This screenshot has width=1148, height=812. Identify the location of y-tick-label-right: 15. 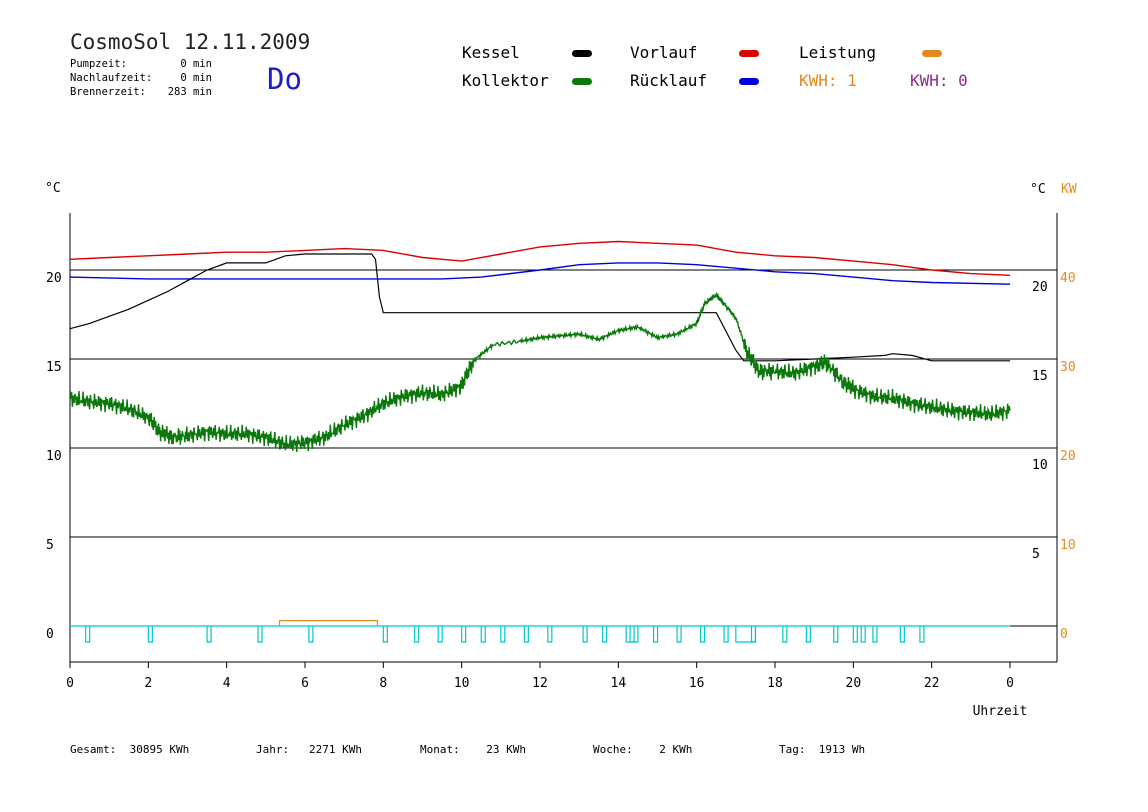
(1040, 376).